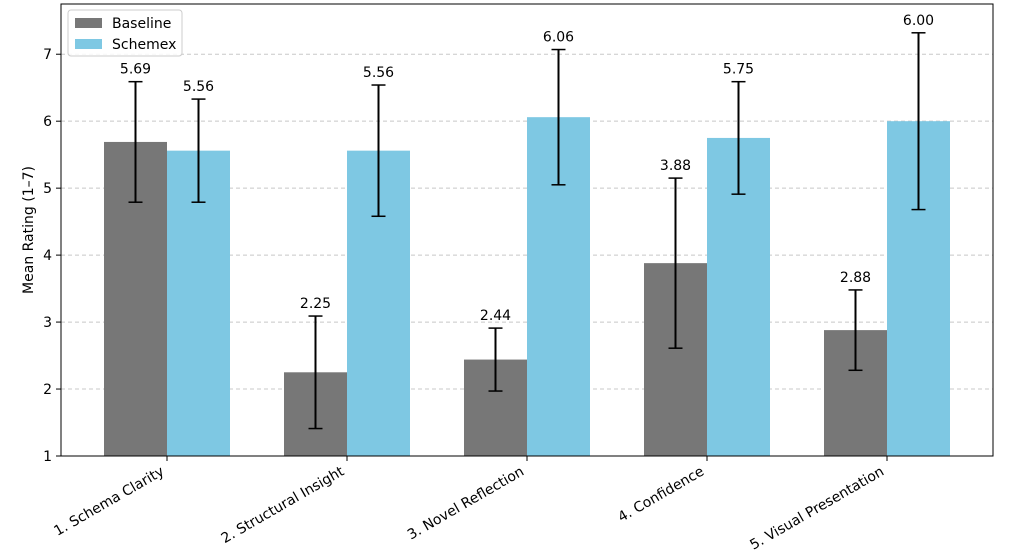 This screenshot has width=1010, height=560. What do you see at coordinates (918, 21) in the screenshot?
I see `data-label: 6.00` at bounding box center [918, 21].